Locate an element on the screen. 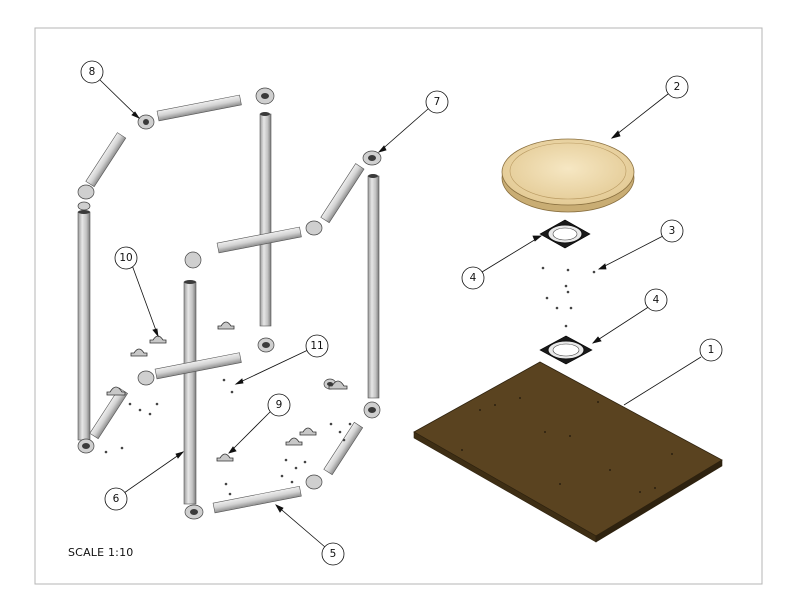 Image resolution: width=792 pixels, height=616 pixels. scale-label: SCALE 1:10 is located at coordinates (101, 552).